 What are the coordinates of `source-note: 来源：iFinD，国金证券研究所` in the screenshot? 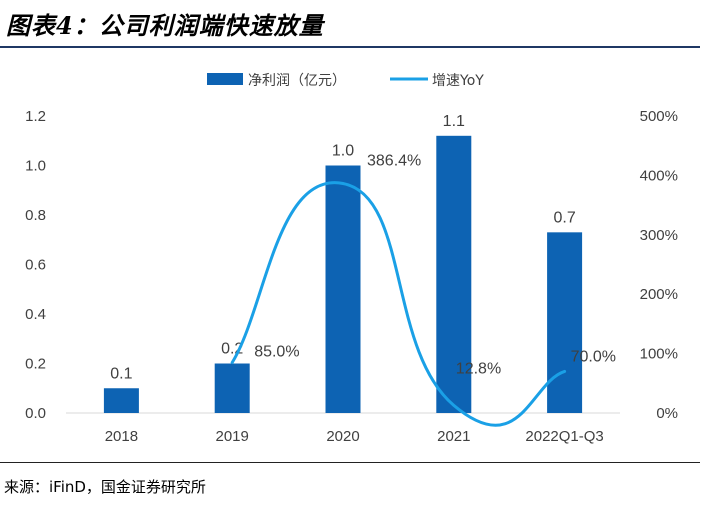 It's located at (105, 487).